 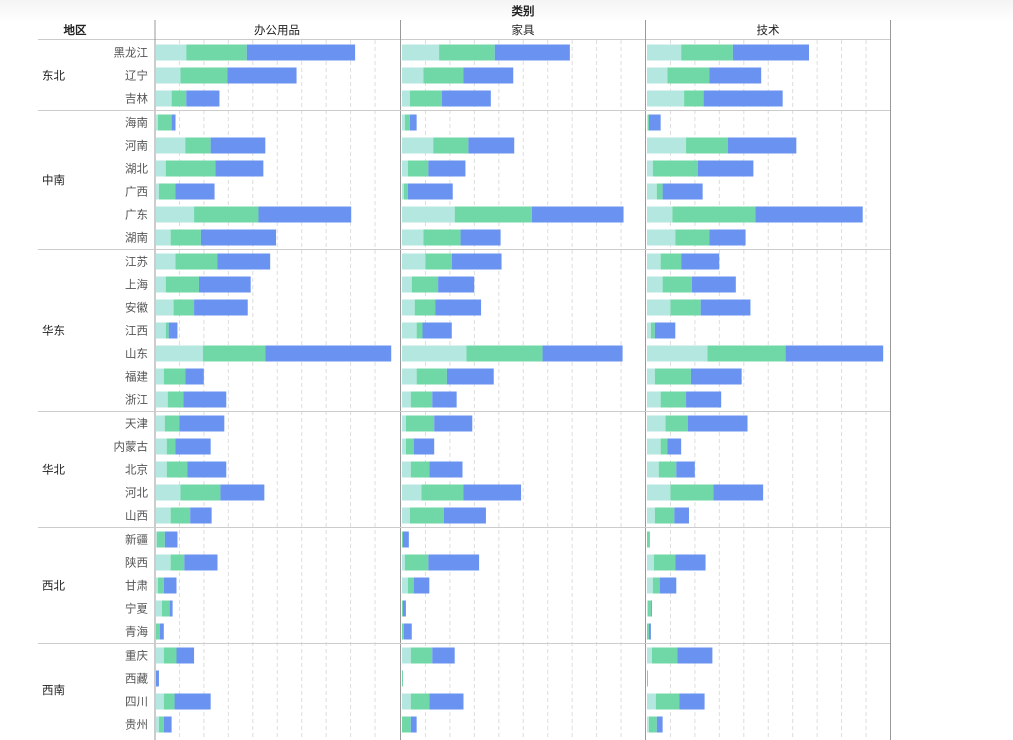 What do you see at coordinates (136, 725) in the screenshot?
I see `province-label: 贵州` at bounding box center [136, 725].